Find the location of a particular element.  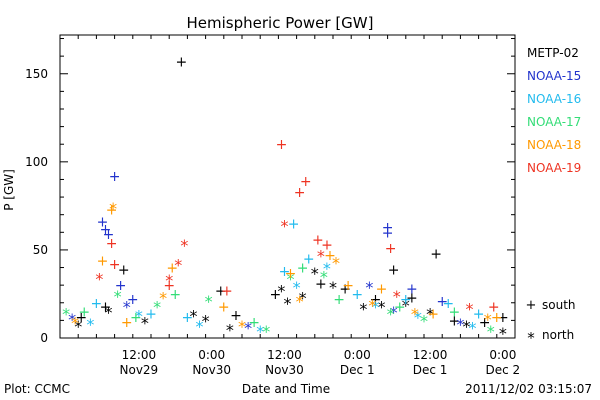

x-axis-label: Date and Time is located at coordinates (286, 389).